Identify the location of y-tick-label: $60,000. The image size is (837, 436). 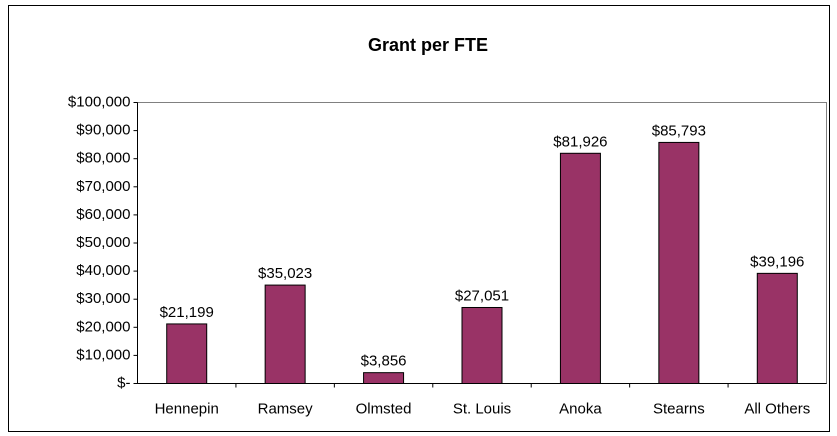
(103, 214).